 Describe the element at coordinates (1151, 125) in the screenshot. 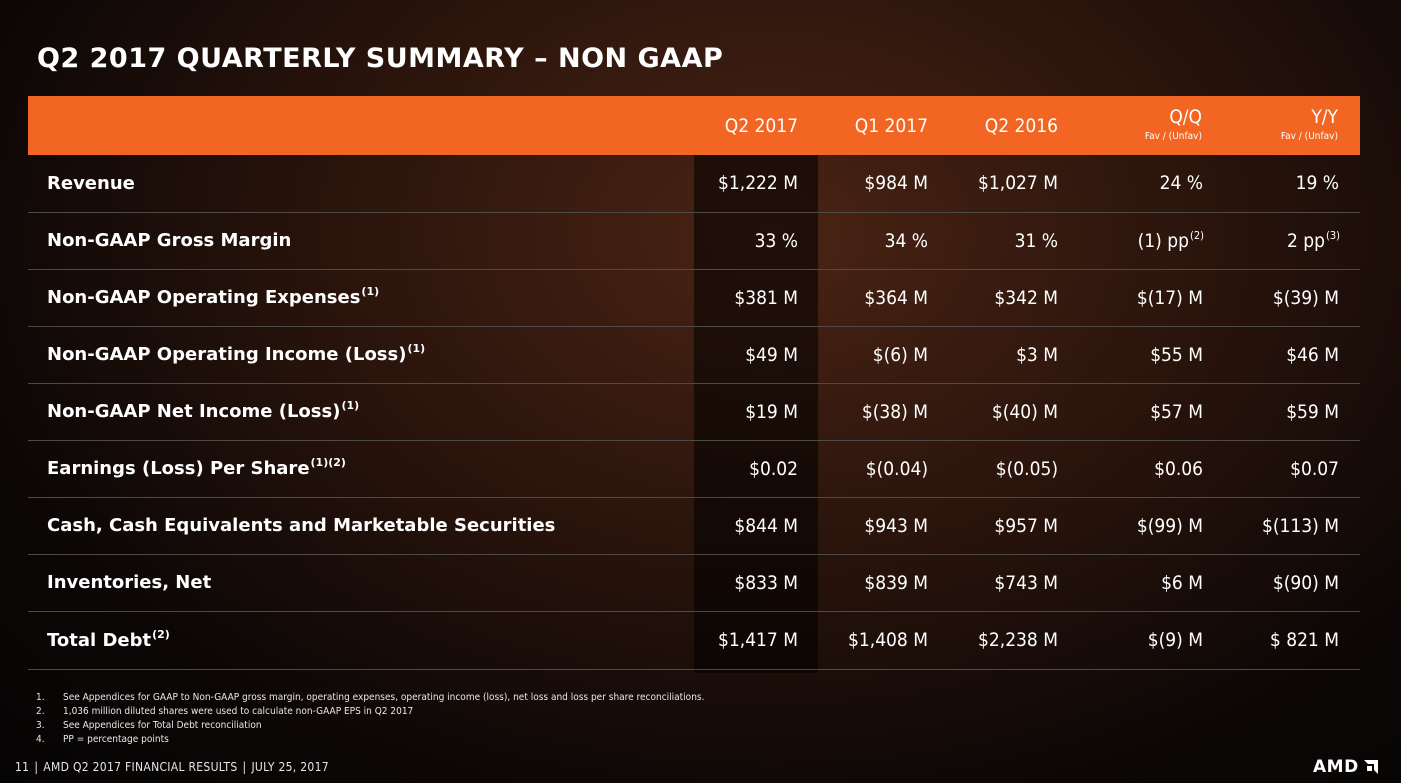

I see `header-qq: Q/Q Fav / (Unfav)` at that location.